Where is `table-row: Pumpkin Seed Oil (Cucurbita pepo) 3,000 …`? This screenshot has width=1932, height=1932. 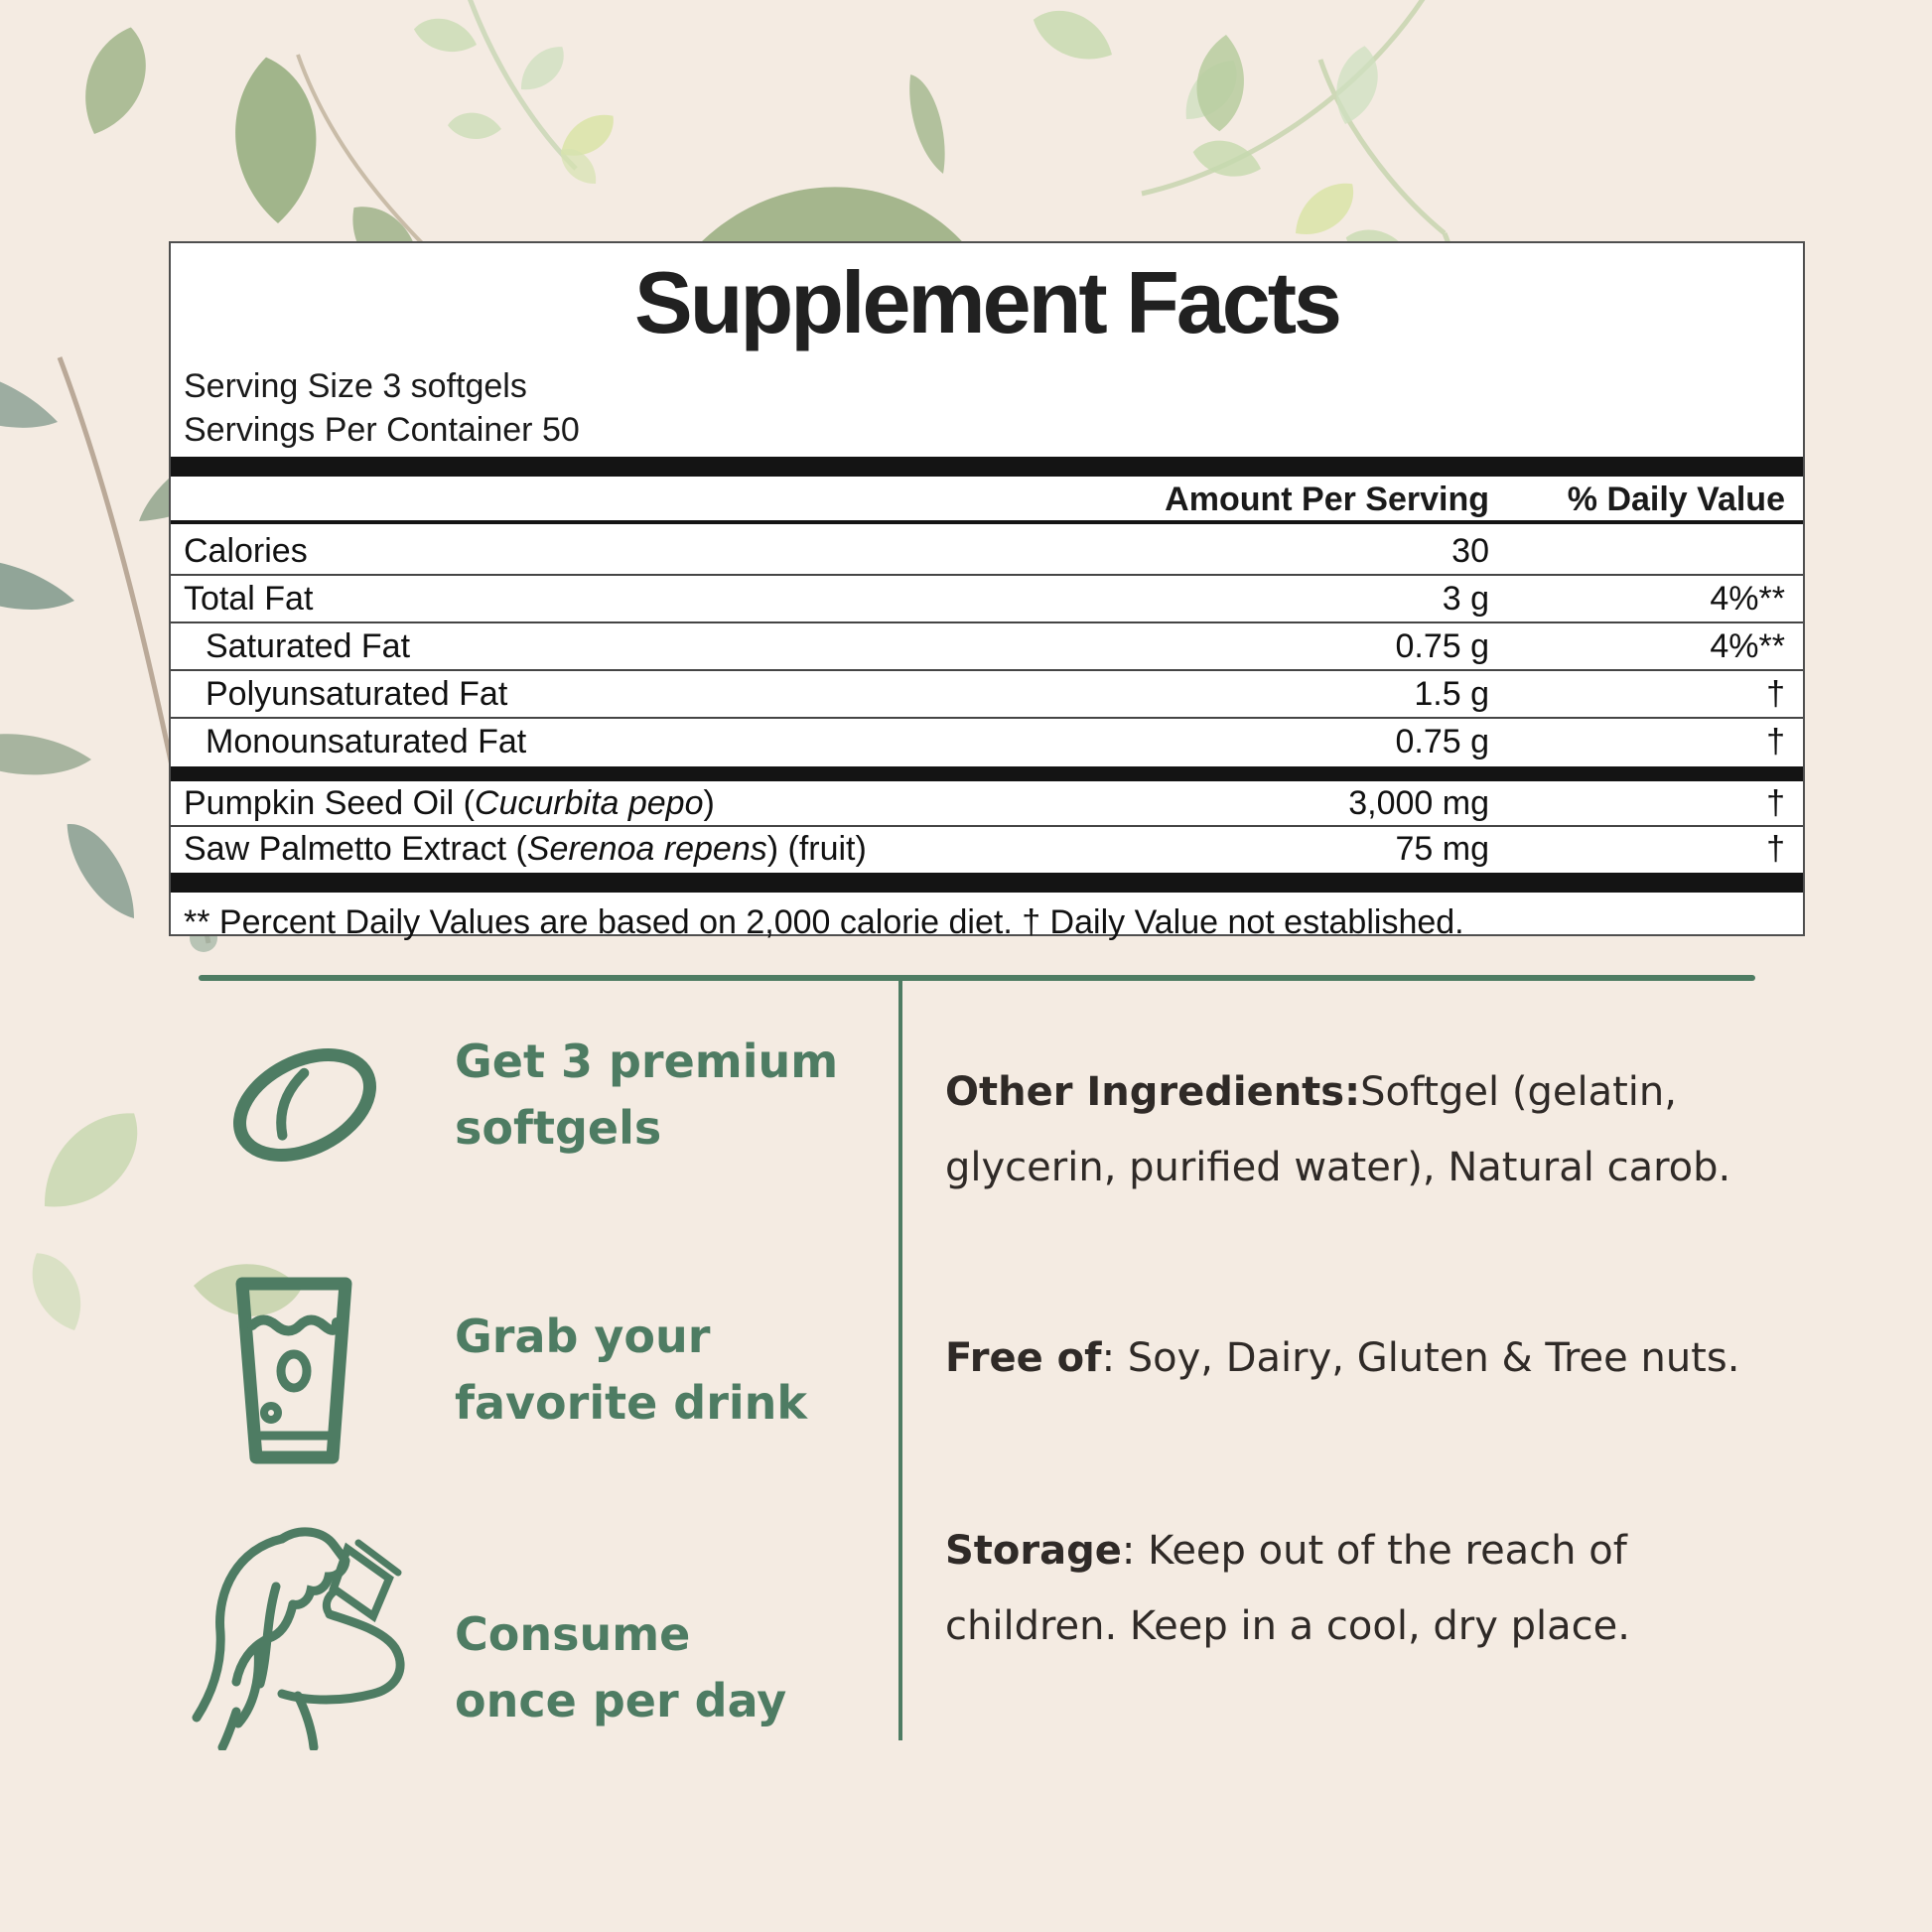
table-row: Pumpkin Seed Oil (Cucurbita pepo) 3,000 … is located at coordinates (987, 804).